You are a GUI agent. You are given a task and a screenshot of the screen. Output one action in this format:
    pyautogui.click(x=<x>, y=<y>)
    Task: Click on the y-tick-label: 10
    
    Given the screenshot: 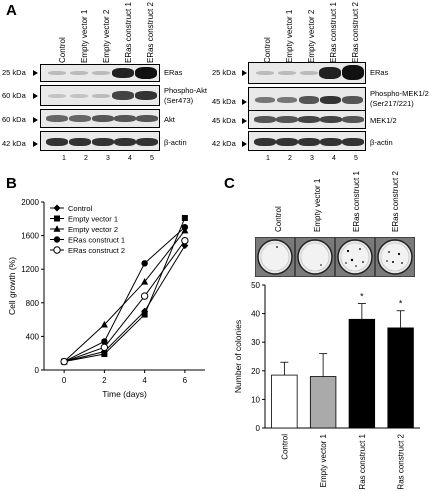 What is the action you would take?
    pyautogui.click(x=255, y=399)
    